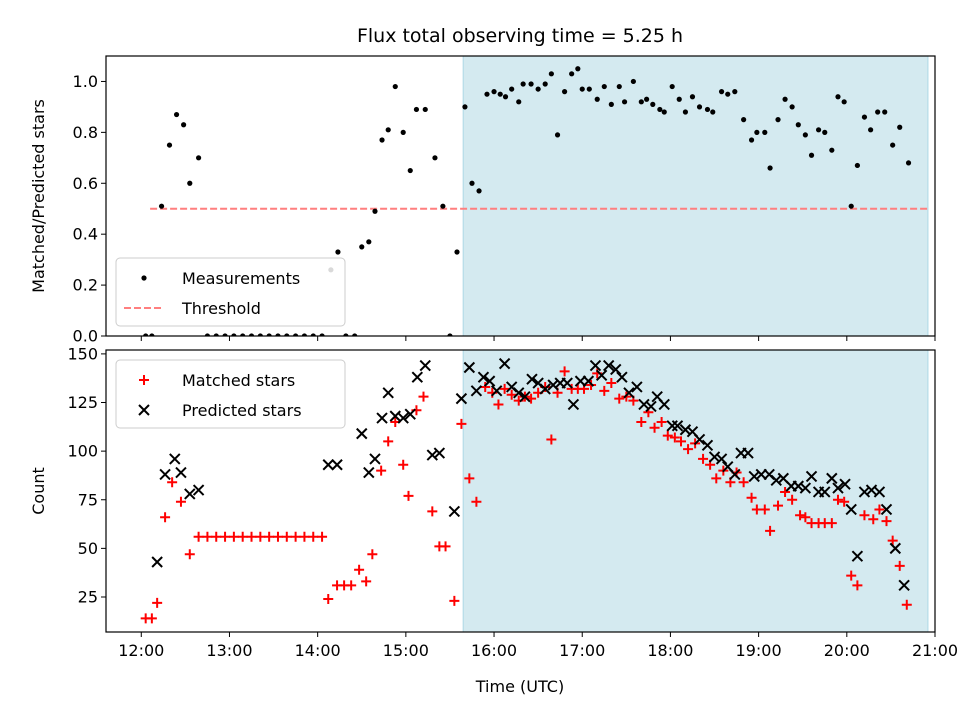 The image size is (960, 720). Describe the element at coordinates (38, 491) in the screenshot. I see `count-y-axis-label: Count` at that location.